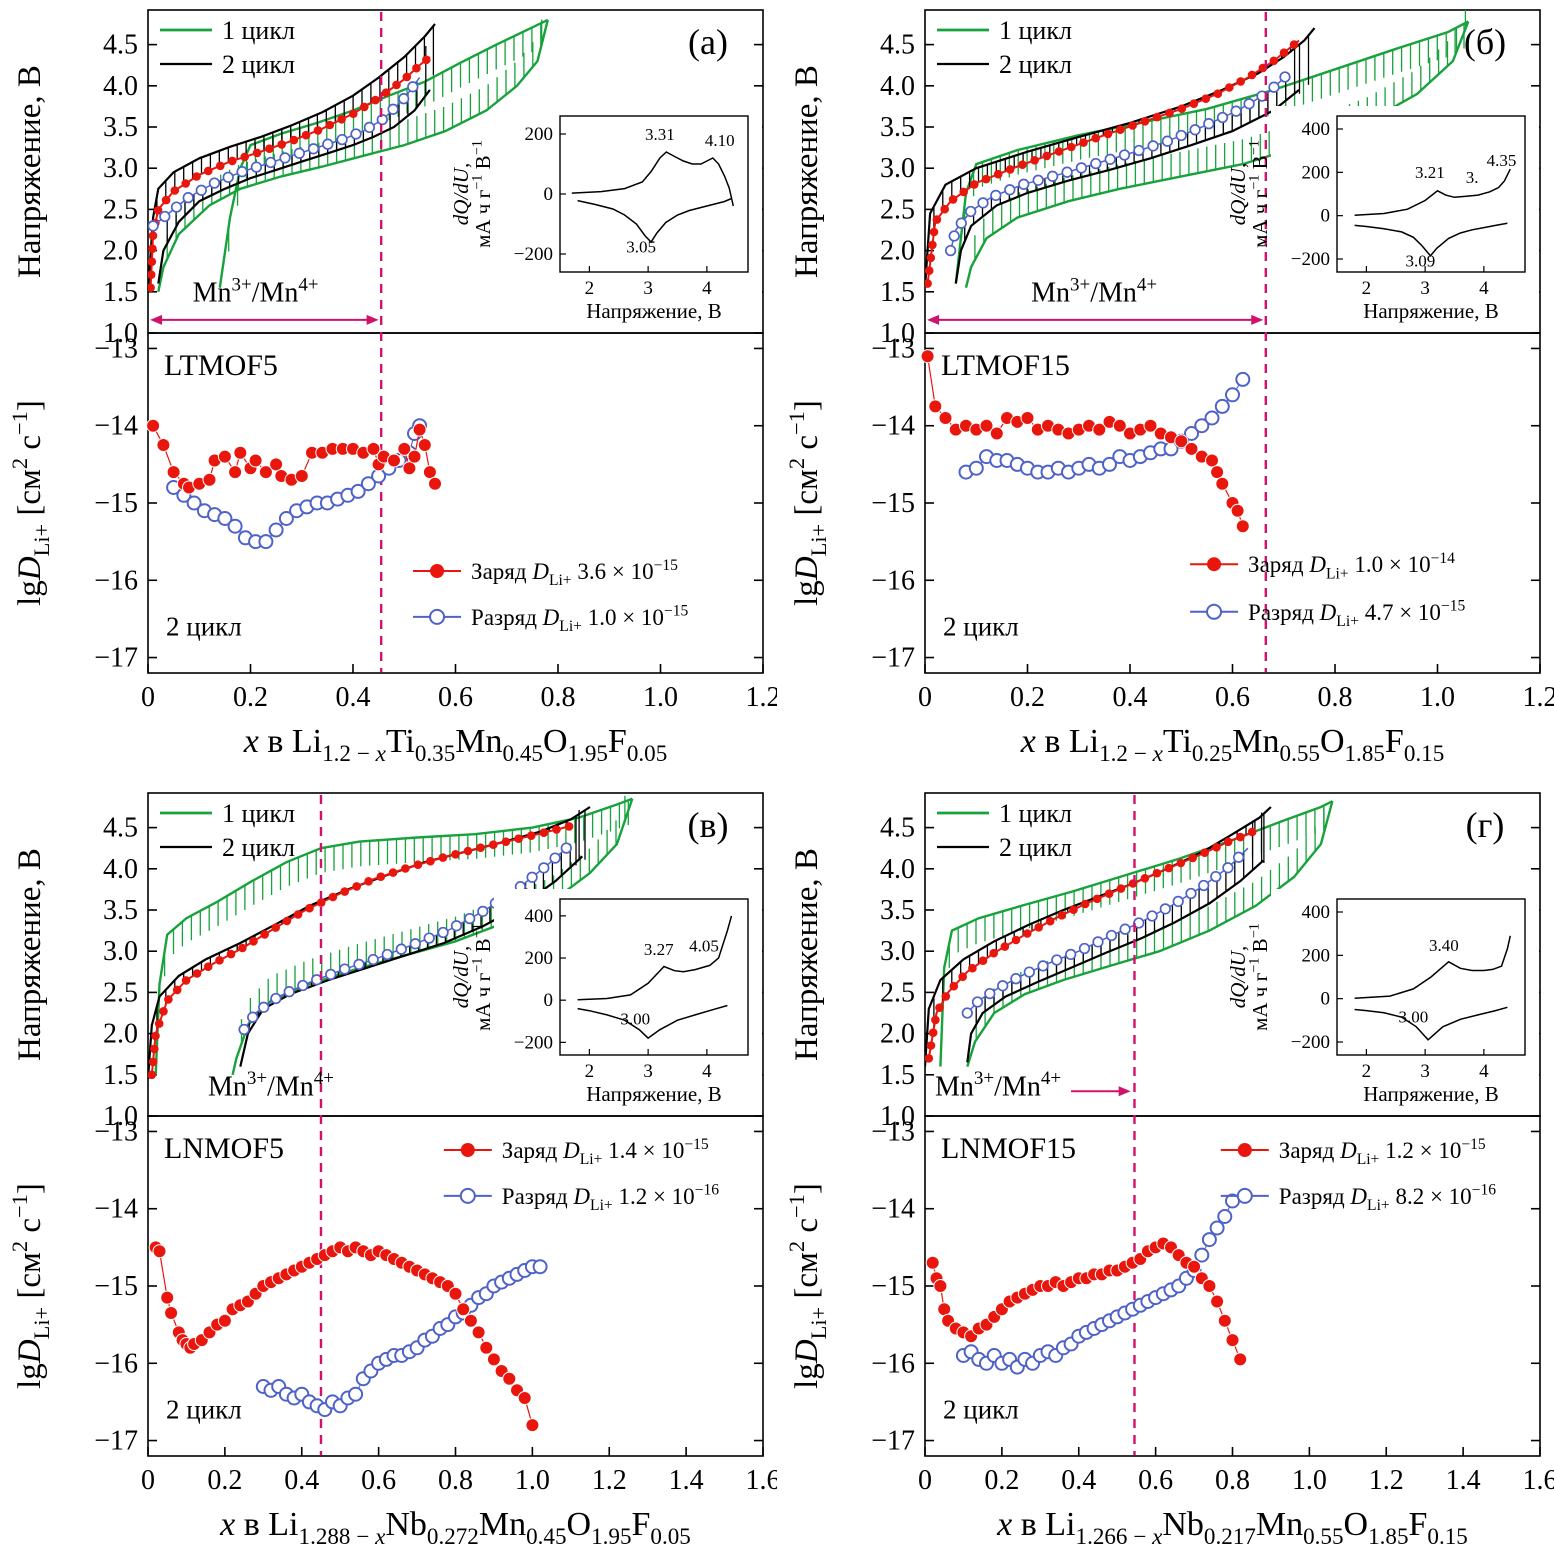  Describe the element at coordinates (204, 627) in the screenshot. I see `cycle-note: 2 цикл` at that location.